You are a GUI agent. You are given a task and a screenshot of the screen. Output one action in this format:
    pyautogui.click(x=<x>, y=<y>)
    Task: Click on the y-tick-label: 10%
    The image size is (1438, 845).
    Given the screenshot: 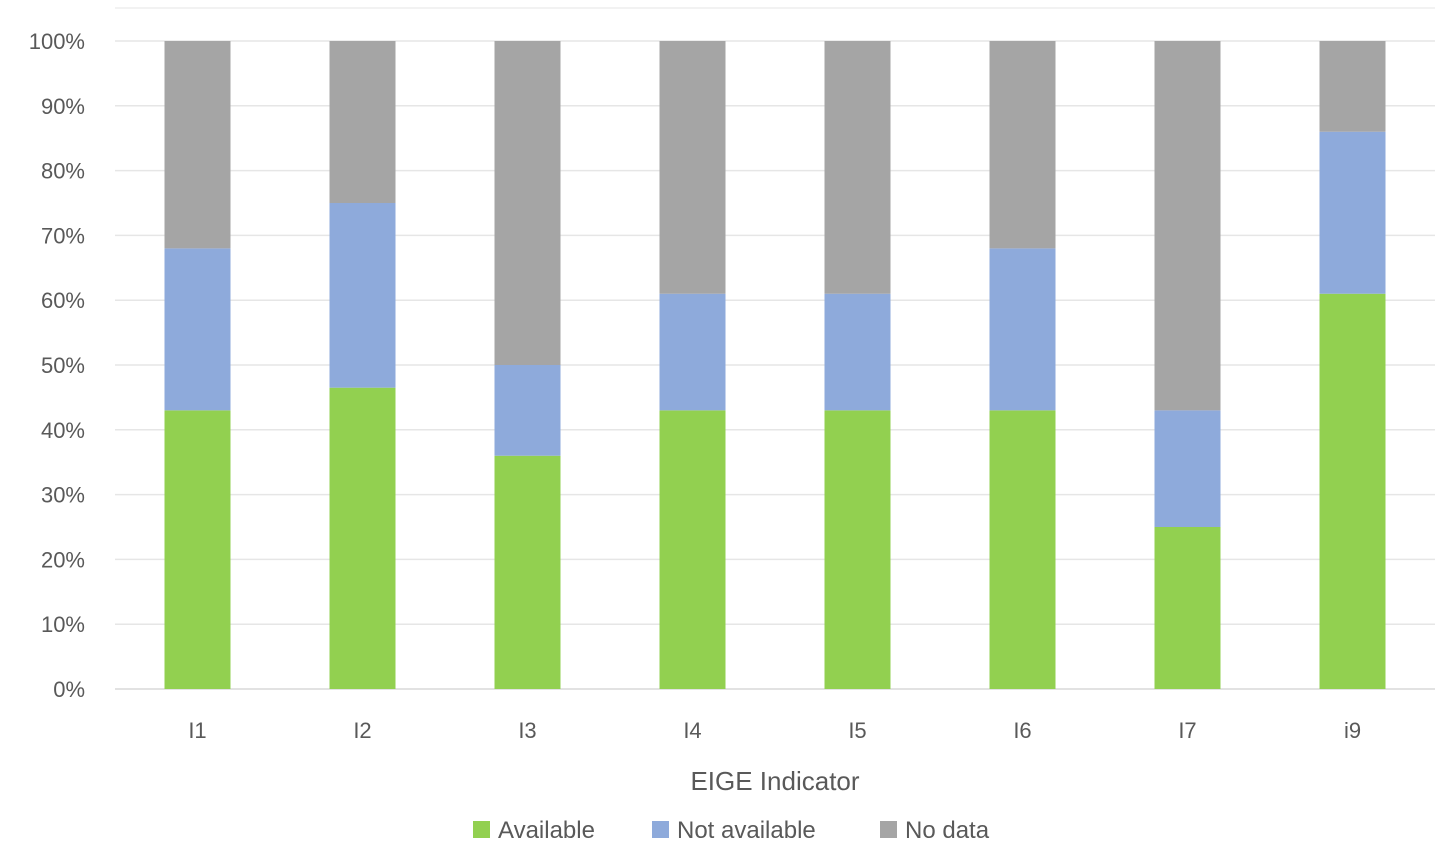 What is the action you would take?
    pyautogui.click(x=63, y=624)
    